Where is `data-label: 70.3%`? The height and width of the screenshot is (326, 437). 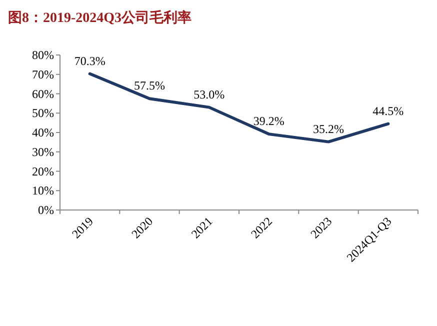
data-label: 70.3% is located at coordinates (90, 61).